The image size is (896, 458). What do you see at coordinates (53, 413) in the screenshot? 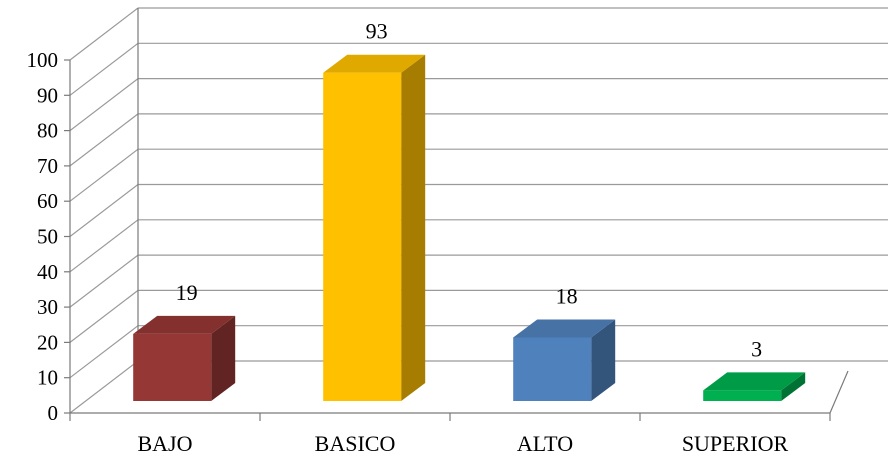
I see `y-tick-label: 0` at bounding box center [53, 413].